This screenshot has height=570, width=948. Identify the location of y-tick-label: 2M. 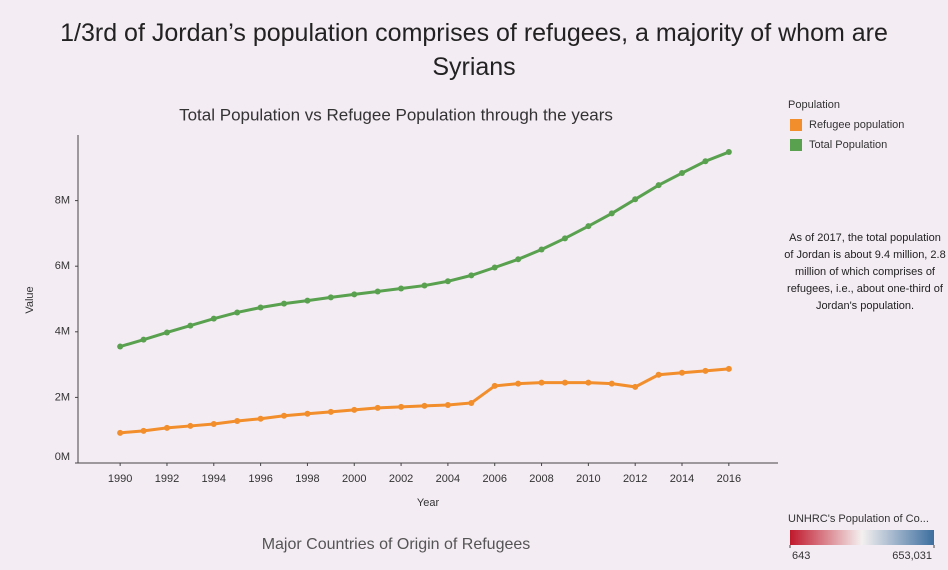
(62, 397).